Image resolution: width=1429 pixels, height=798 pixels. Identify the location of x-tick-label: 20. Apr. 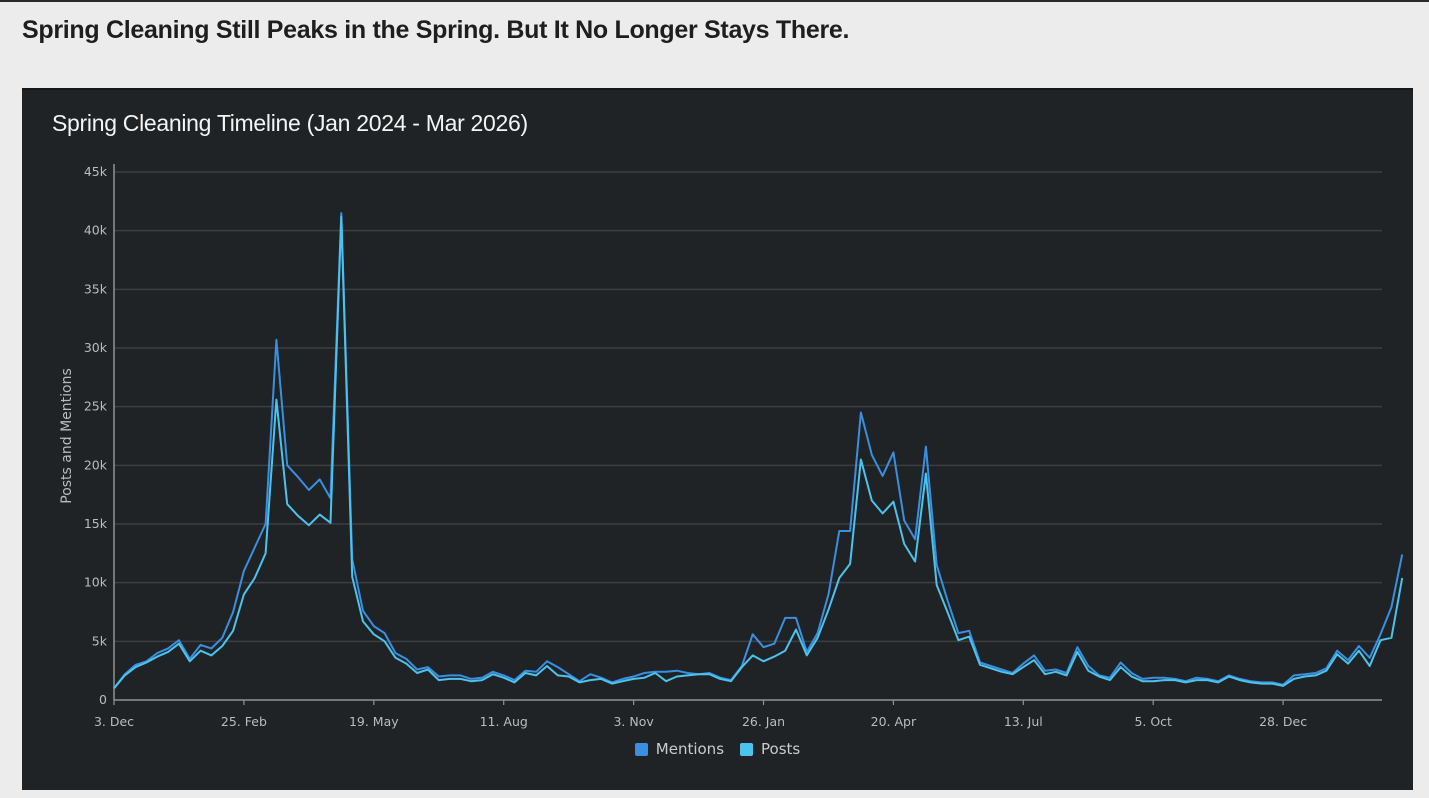
(894, 721).